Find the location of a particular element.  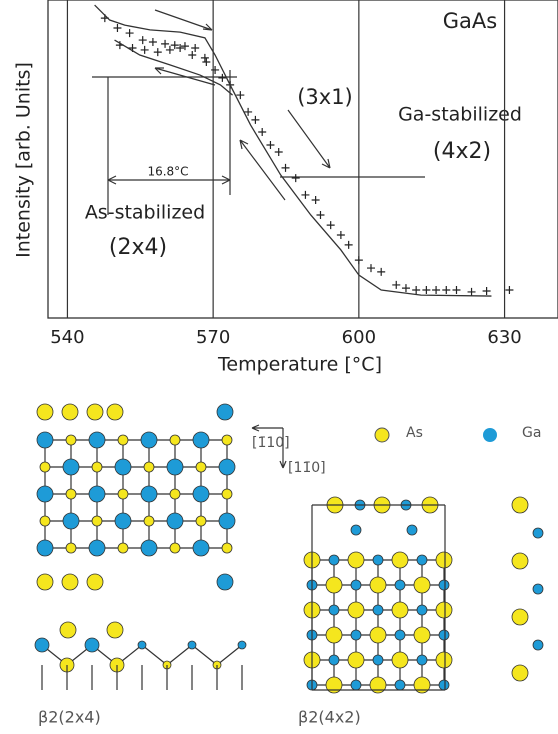

y-axis-label: Intensity [arb. Units] is located at coordinates (24, 160).